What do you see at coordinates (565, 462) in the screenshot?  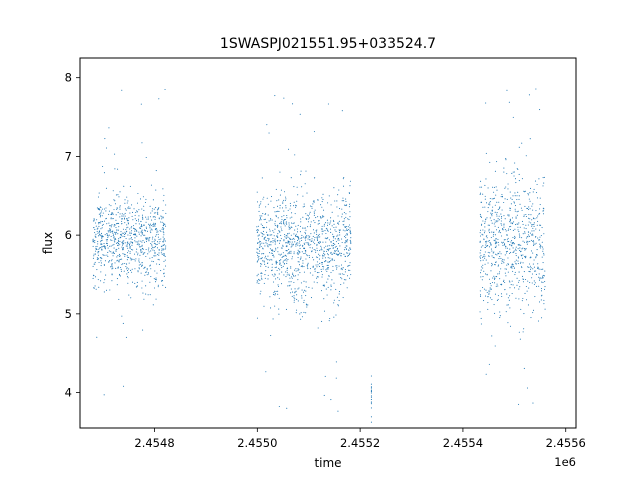 I see `x-axis-offset-label: 1e6` at bounding box center [565, 462].